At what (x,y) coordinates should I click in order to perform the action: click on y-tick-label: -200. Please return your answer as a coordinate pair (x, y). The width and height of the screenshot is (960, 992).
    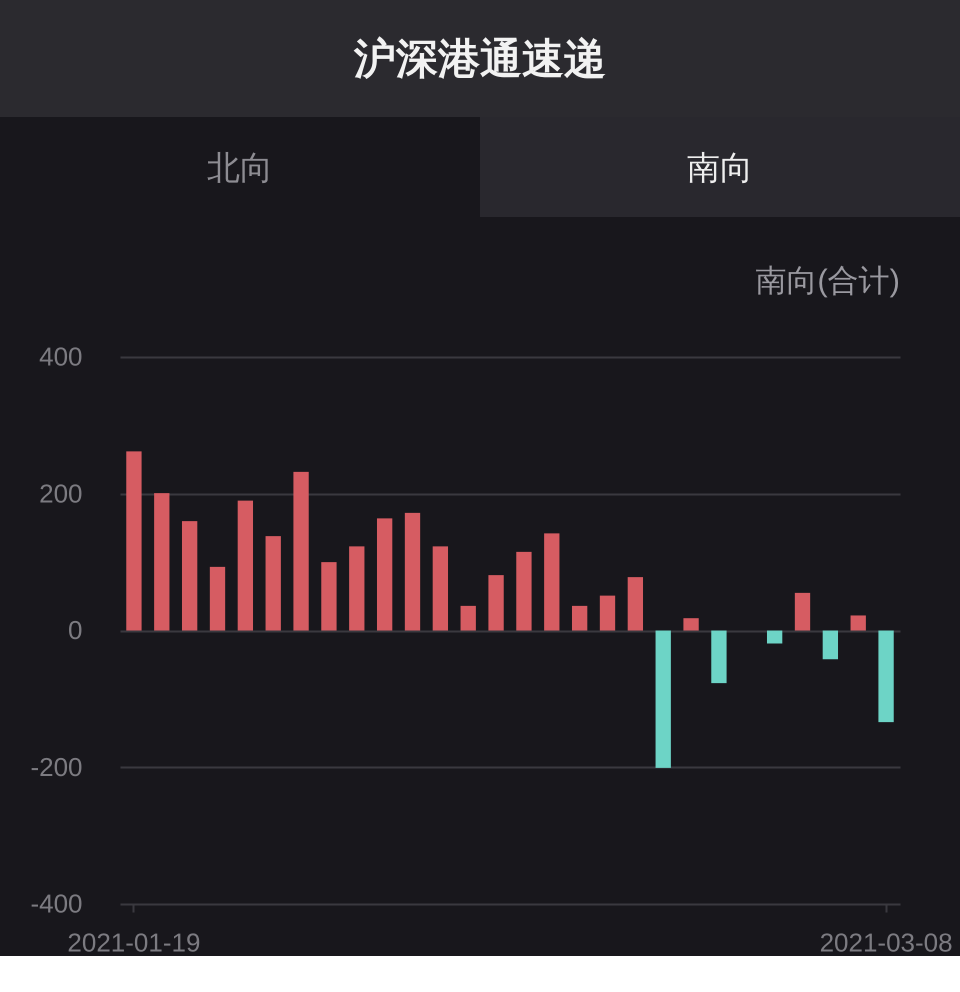
    Looking at the image, I should click on (56, 767).